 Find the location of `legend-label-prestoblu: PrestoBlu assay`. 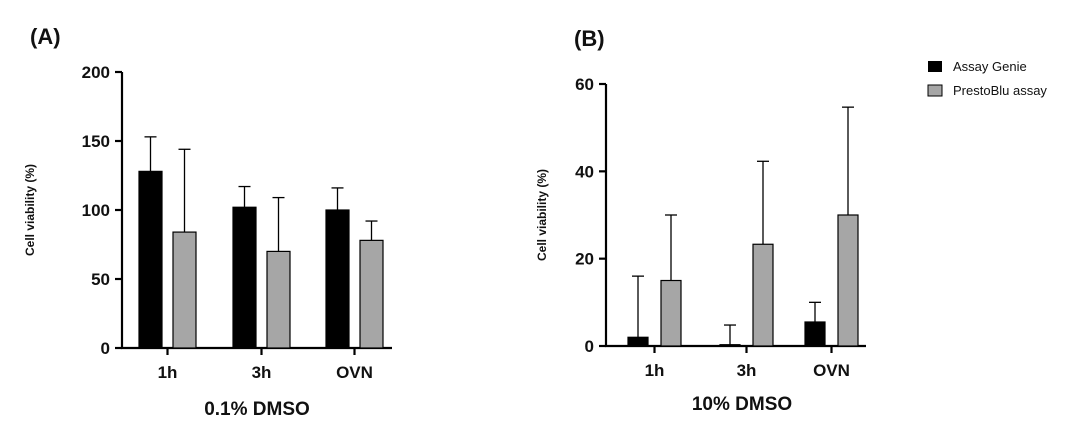

legend-label-prestoblu: PrestoBlu assay is located at coordinates (1000, 90).